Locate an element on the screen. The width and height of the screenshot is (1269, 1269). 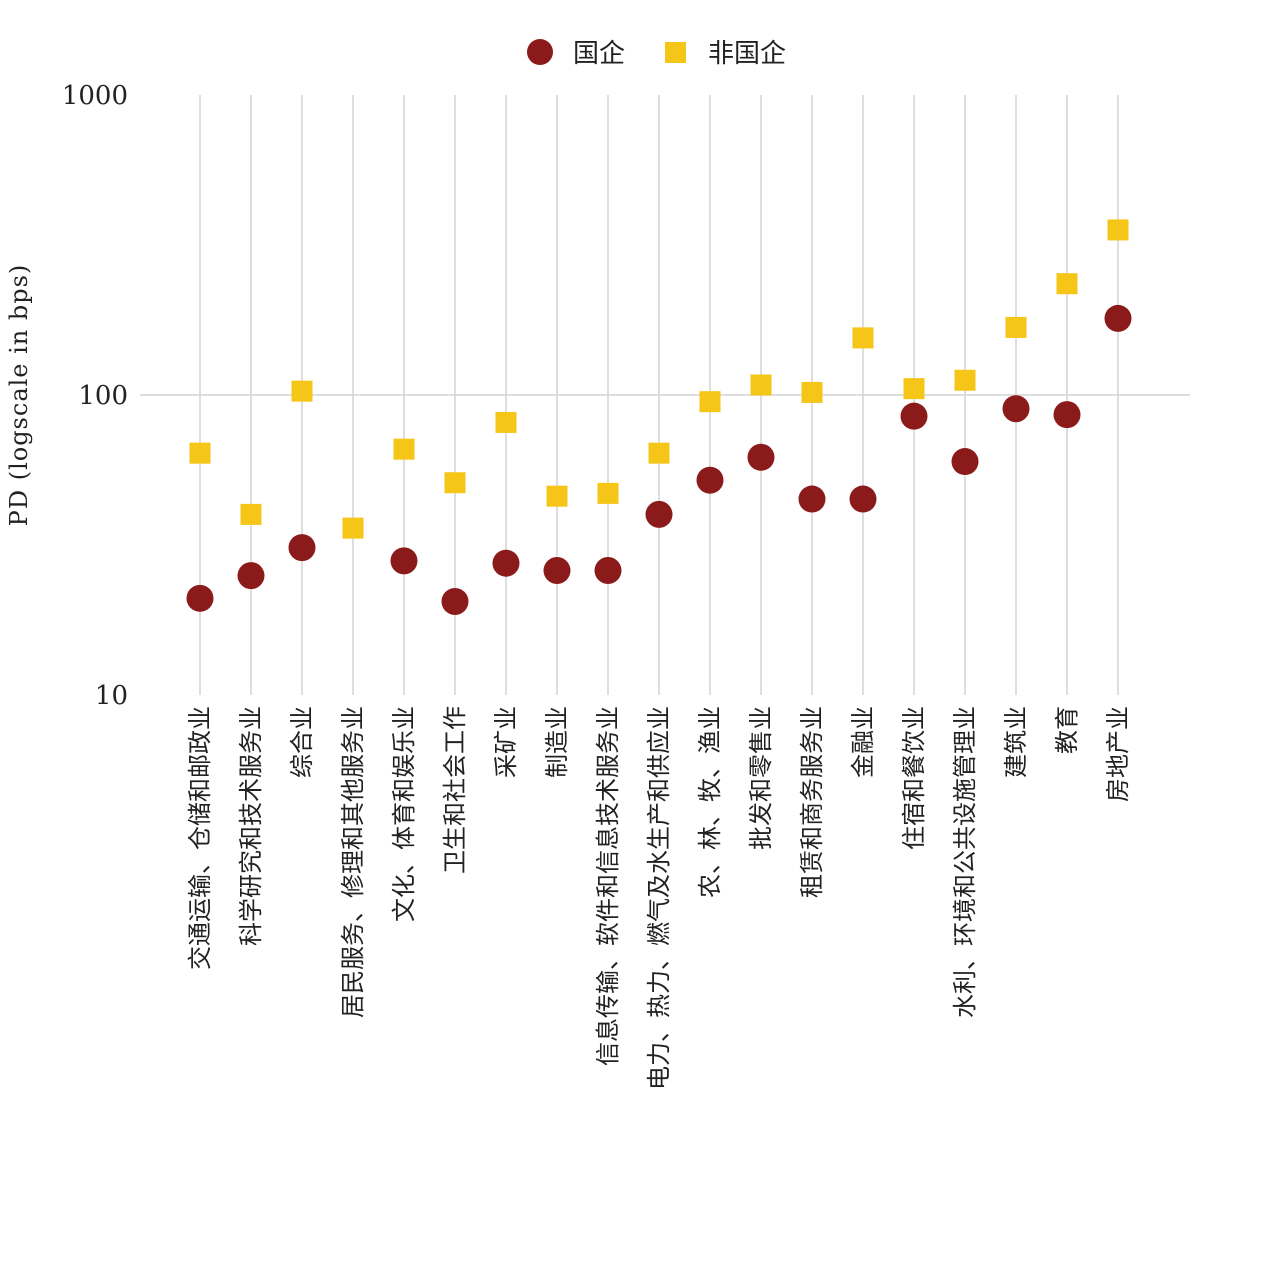
x-category-label: 教育 is located at coordinates (1067, 730).